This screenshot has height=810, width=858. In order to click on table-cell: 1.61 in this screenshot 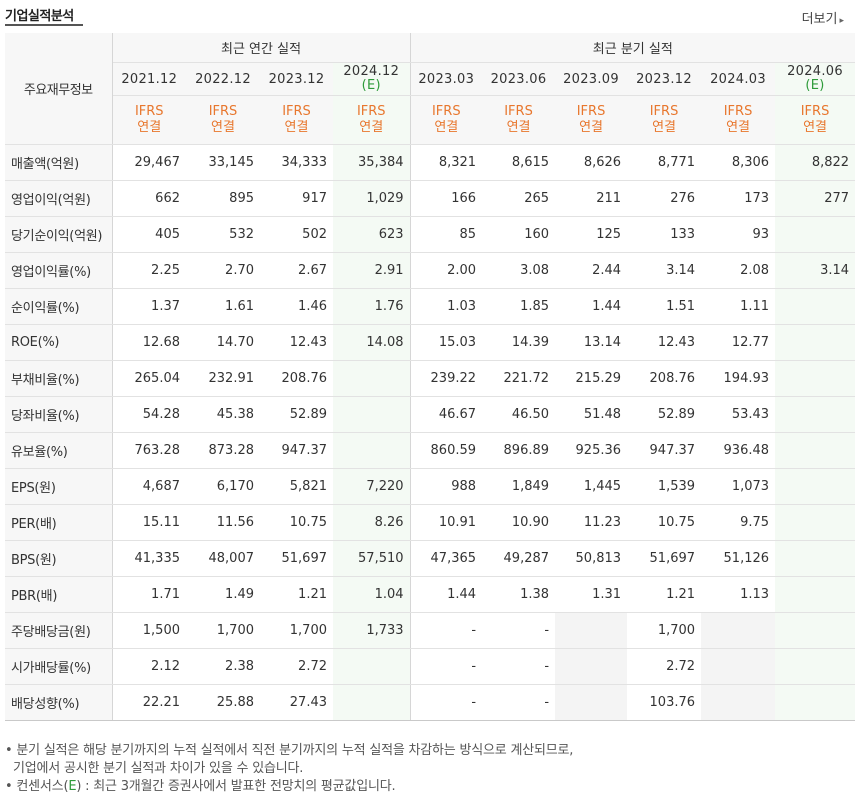, I will do `click(223, 306)`.